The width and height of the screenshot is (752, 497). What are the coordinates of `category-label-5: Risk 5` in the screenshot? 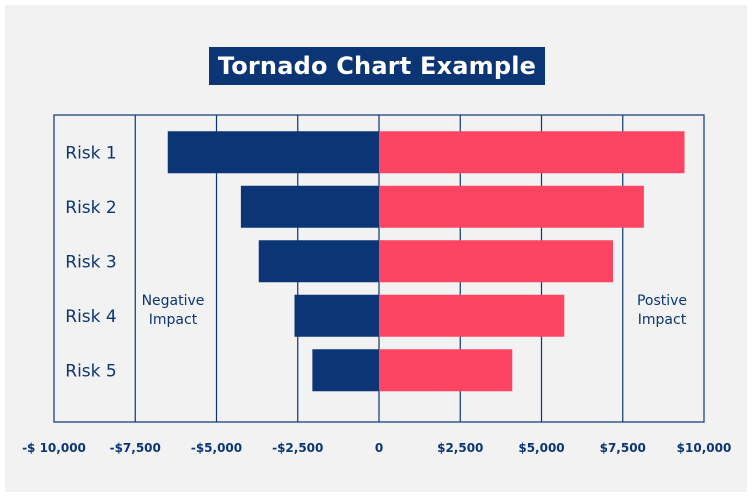 It's located at (90, 371).